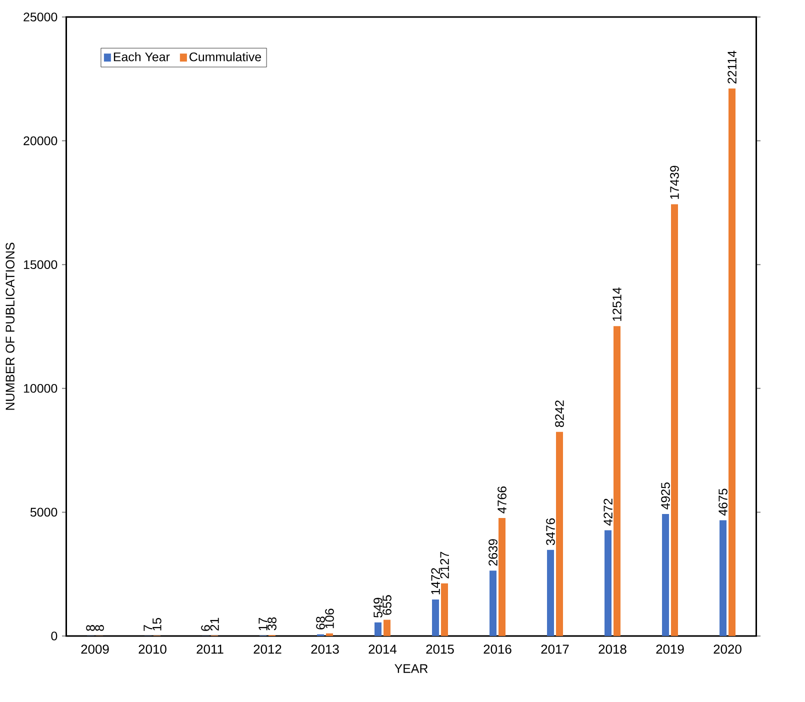  What do you see at coordinates (665, 496) in the screenshot?
I see `data-label: 4925` at bounding box center [665, 496].